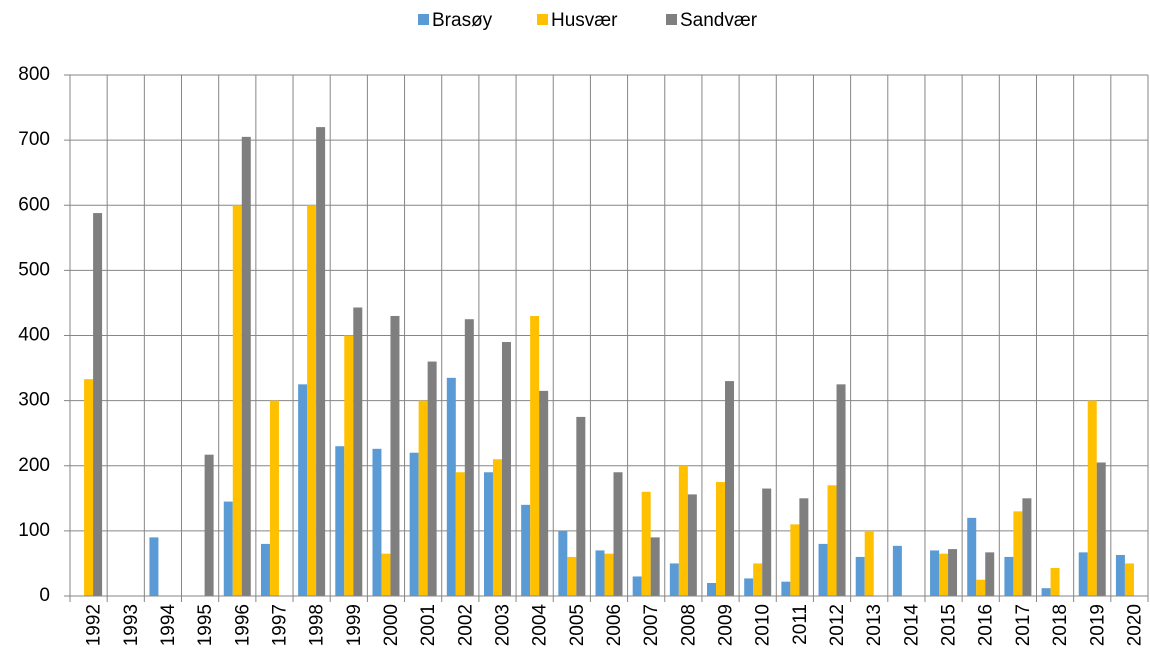  Describe the element at coordinates (279, 625) in the screenshot. I see `x-tick-label: 1997` at that location.